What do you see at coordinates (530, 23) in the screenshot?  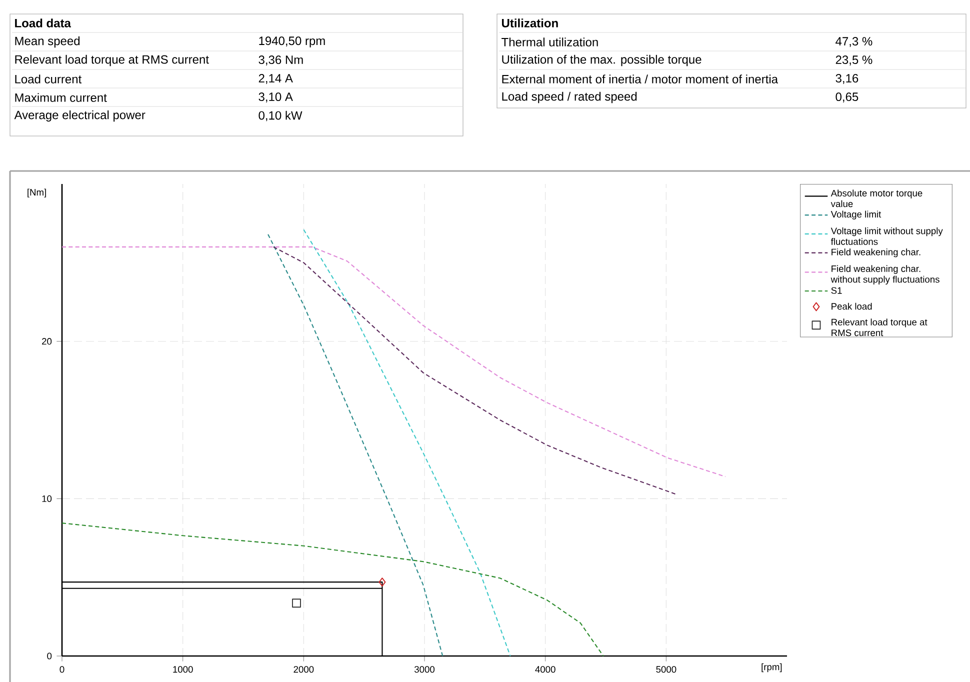 I see `text: Utilization` at bounding box center [530, 23].